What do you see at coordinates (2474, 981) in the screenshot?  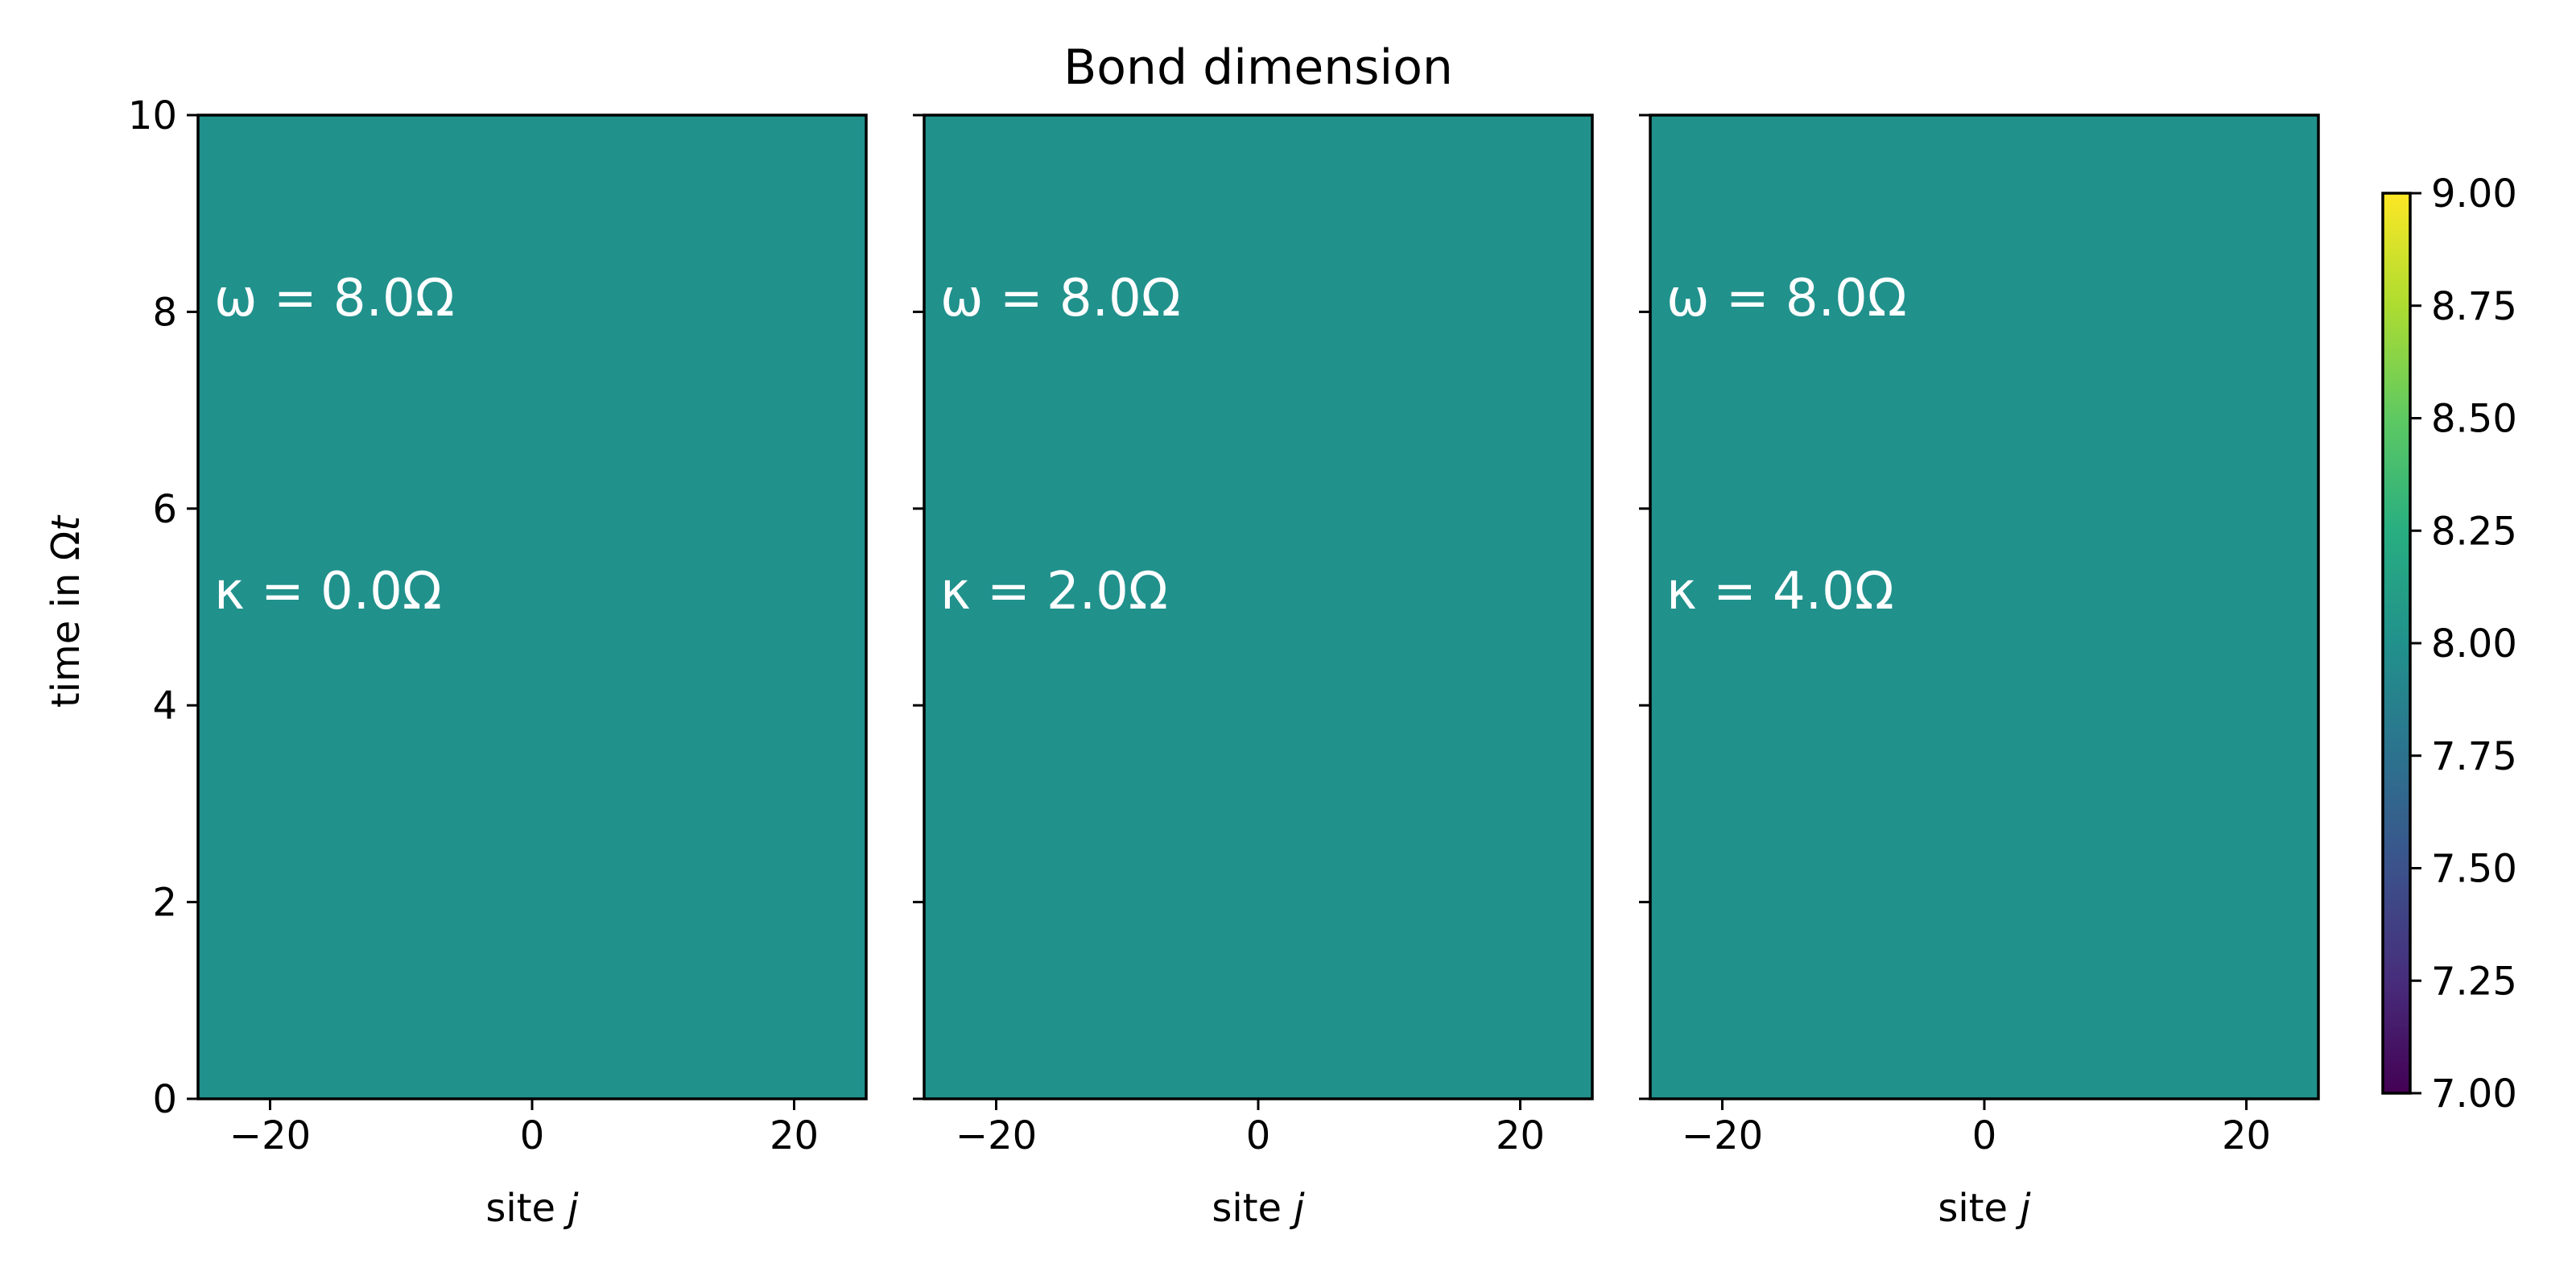 I see `colorbar-tick-label: 7.25` at bounding box center [2474, 981].